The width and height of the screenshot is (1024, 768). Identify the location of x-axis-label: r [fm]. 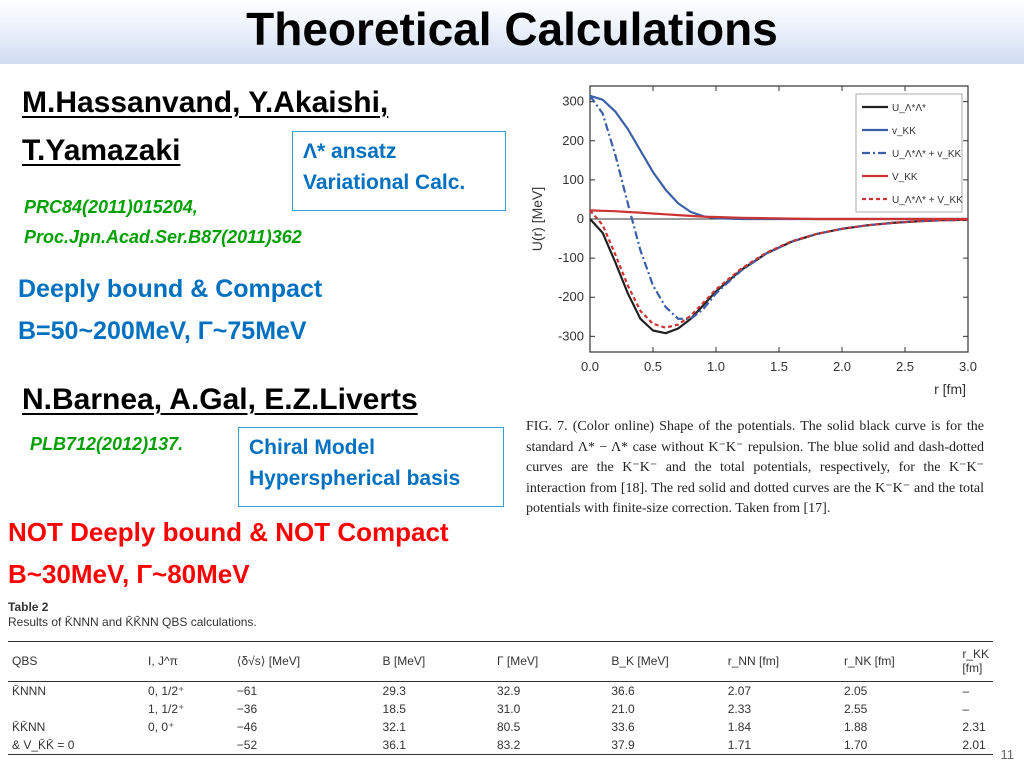
(950, 389).